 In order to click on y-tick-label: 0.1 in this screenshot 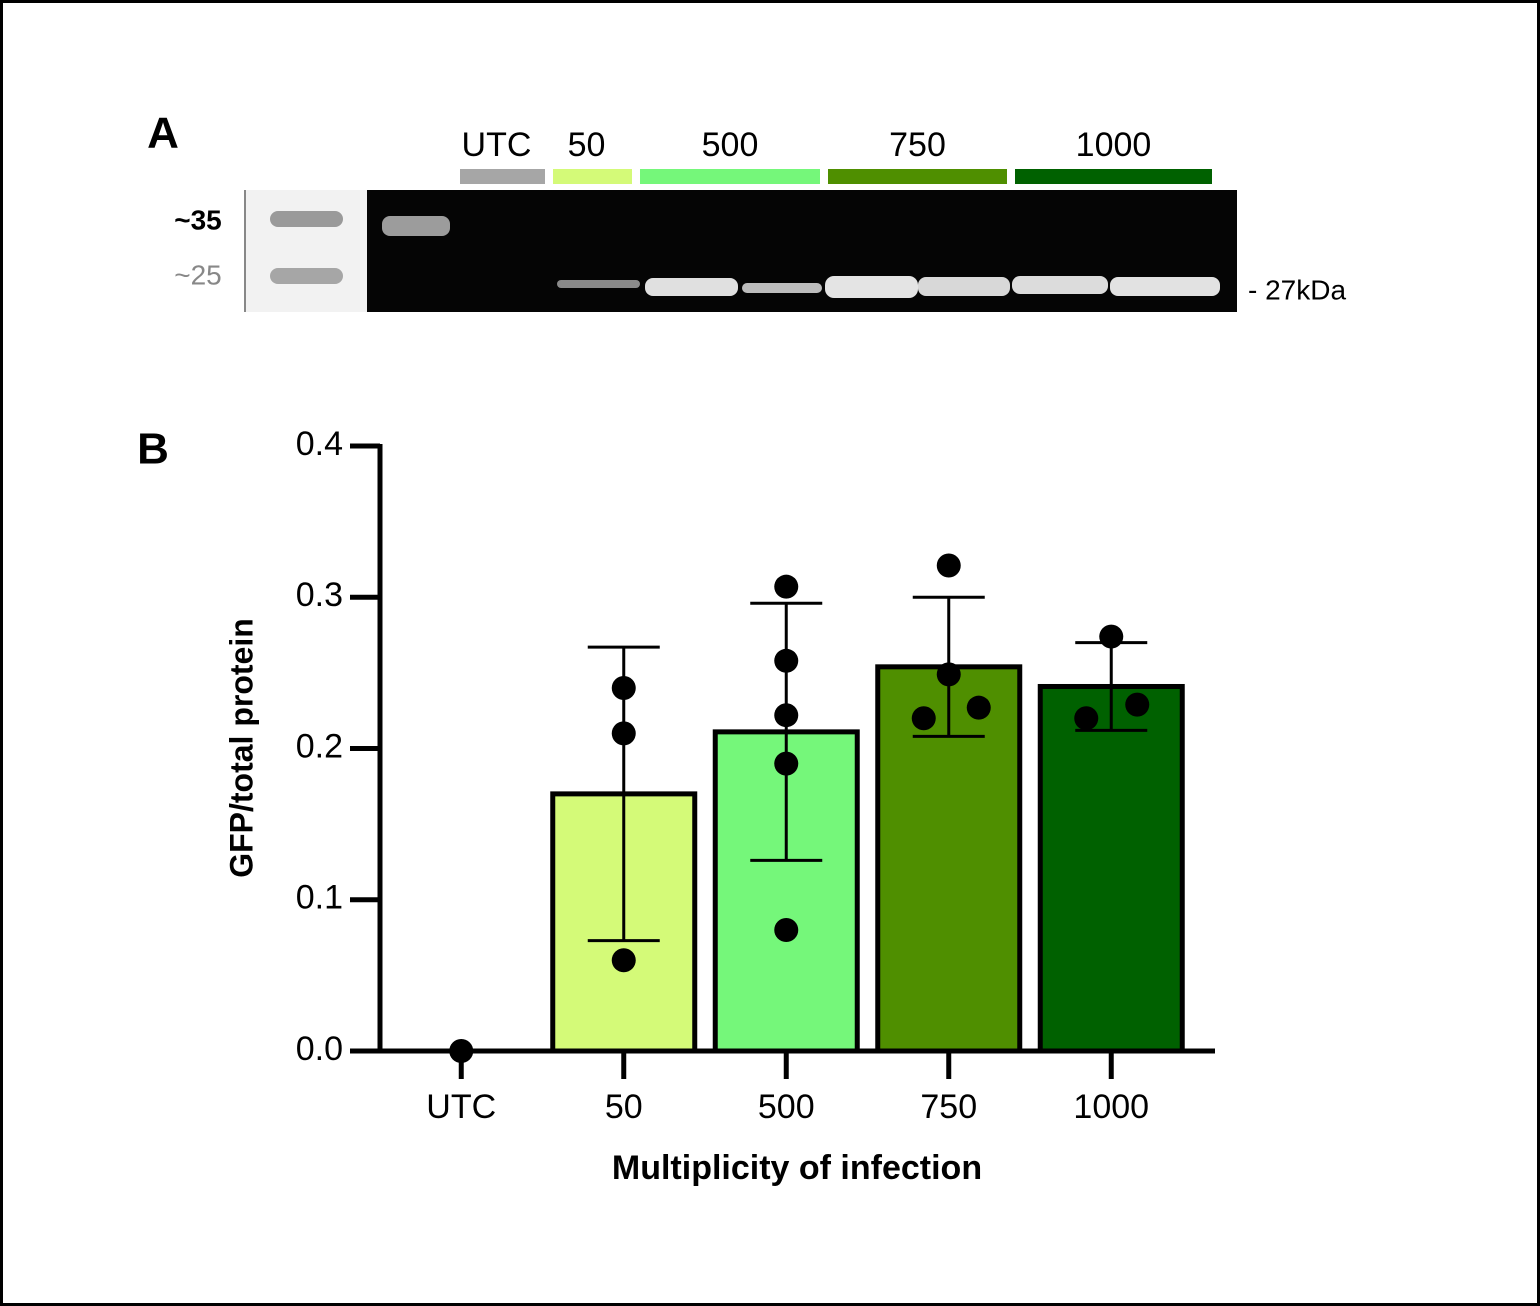, I will do `click(319, 898)`.